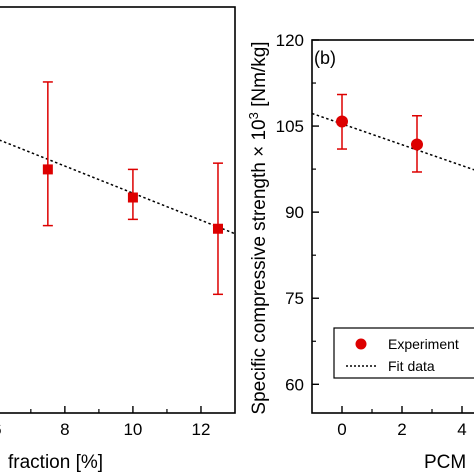 The height and width of the screenshot is (474, 474). Describe the element at coordinates (361, 344) in the screenshot. I see `legend-experiment-marker` at that location.